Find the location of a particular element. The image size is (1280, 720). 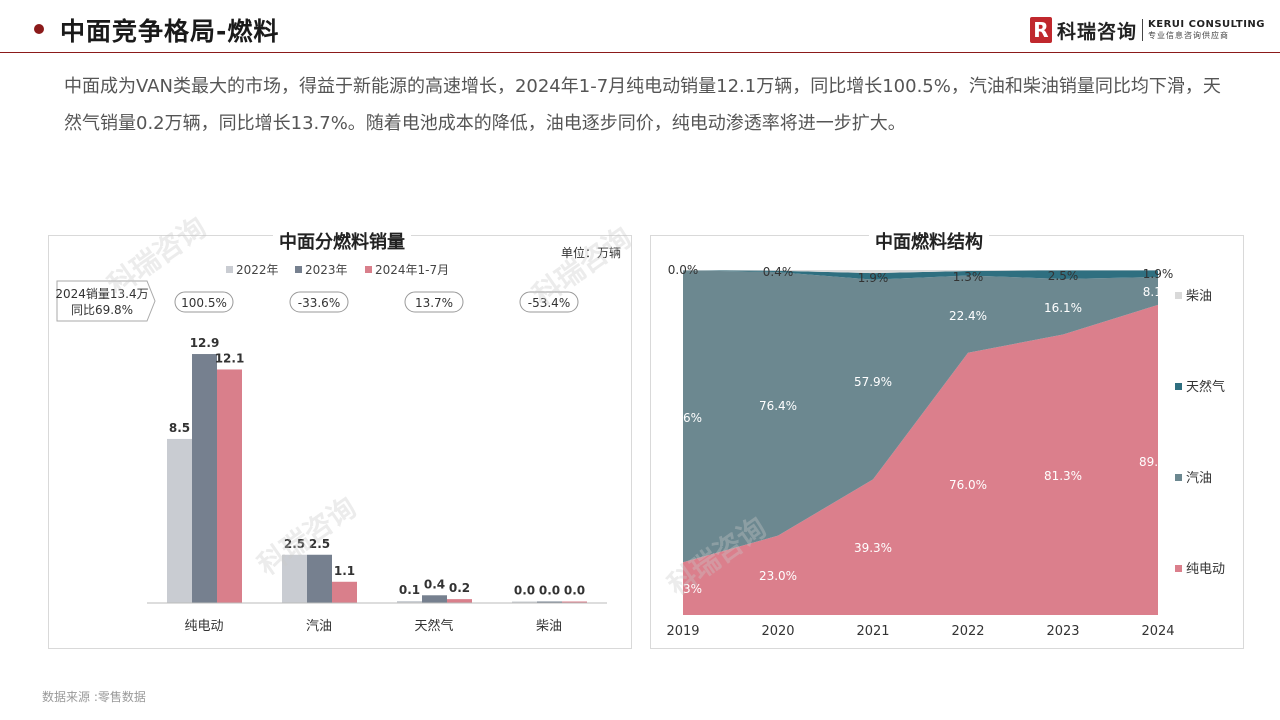

area-data-label: 57.9% is located at coordinates (873, 382).